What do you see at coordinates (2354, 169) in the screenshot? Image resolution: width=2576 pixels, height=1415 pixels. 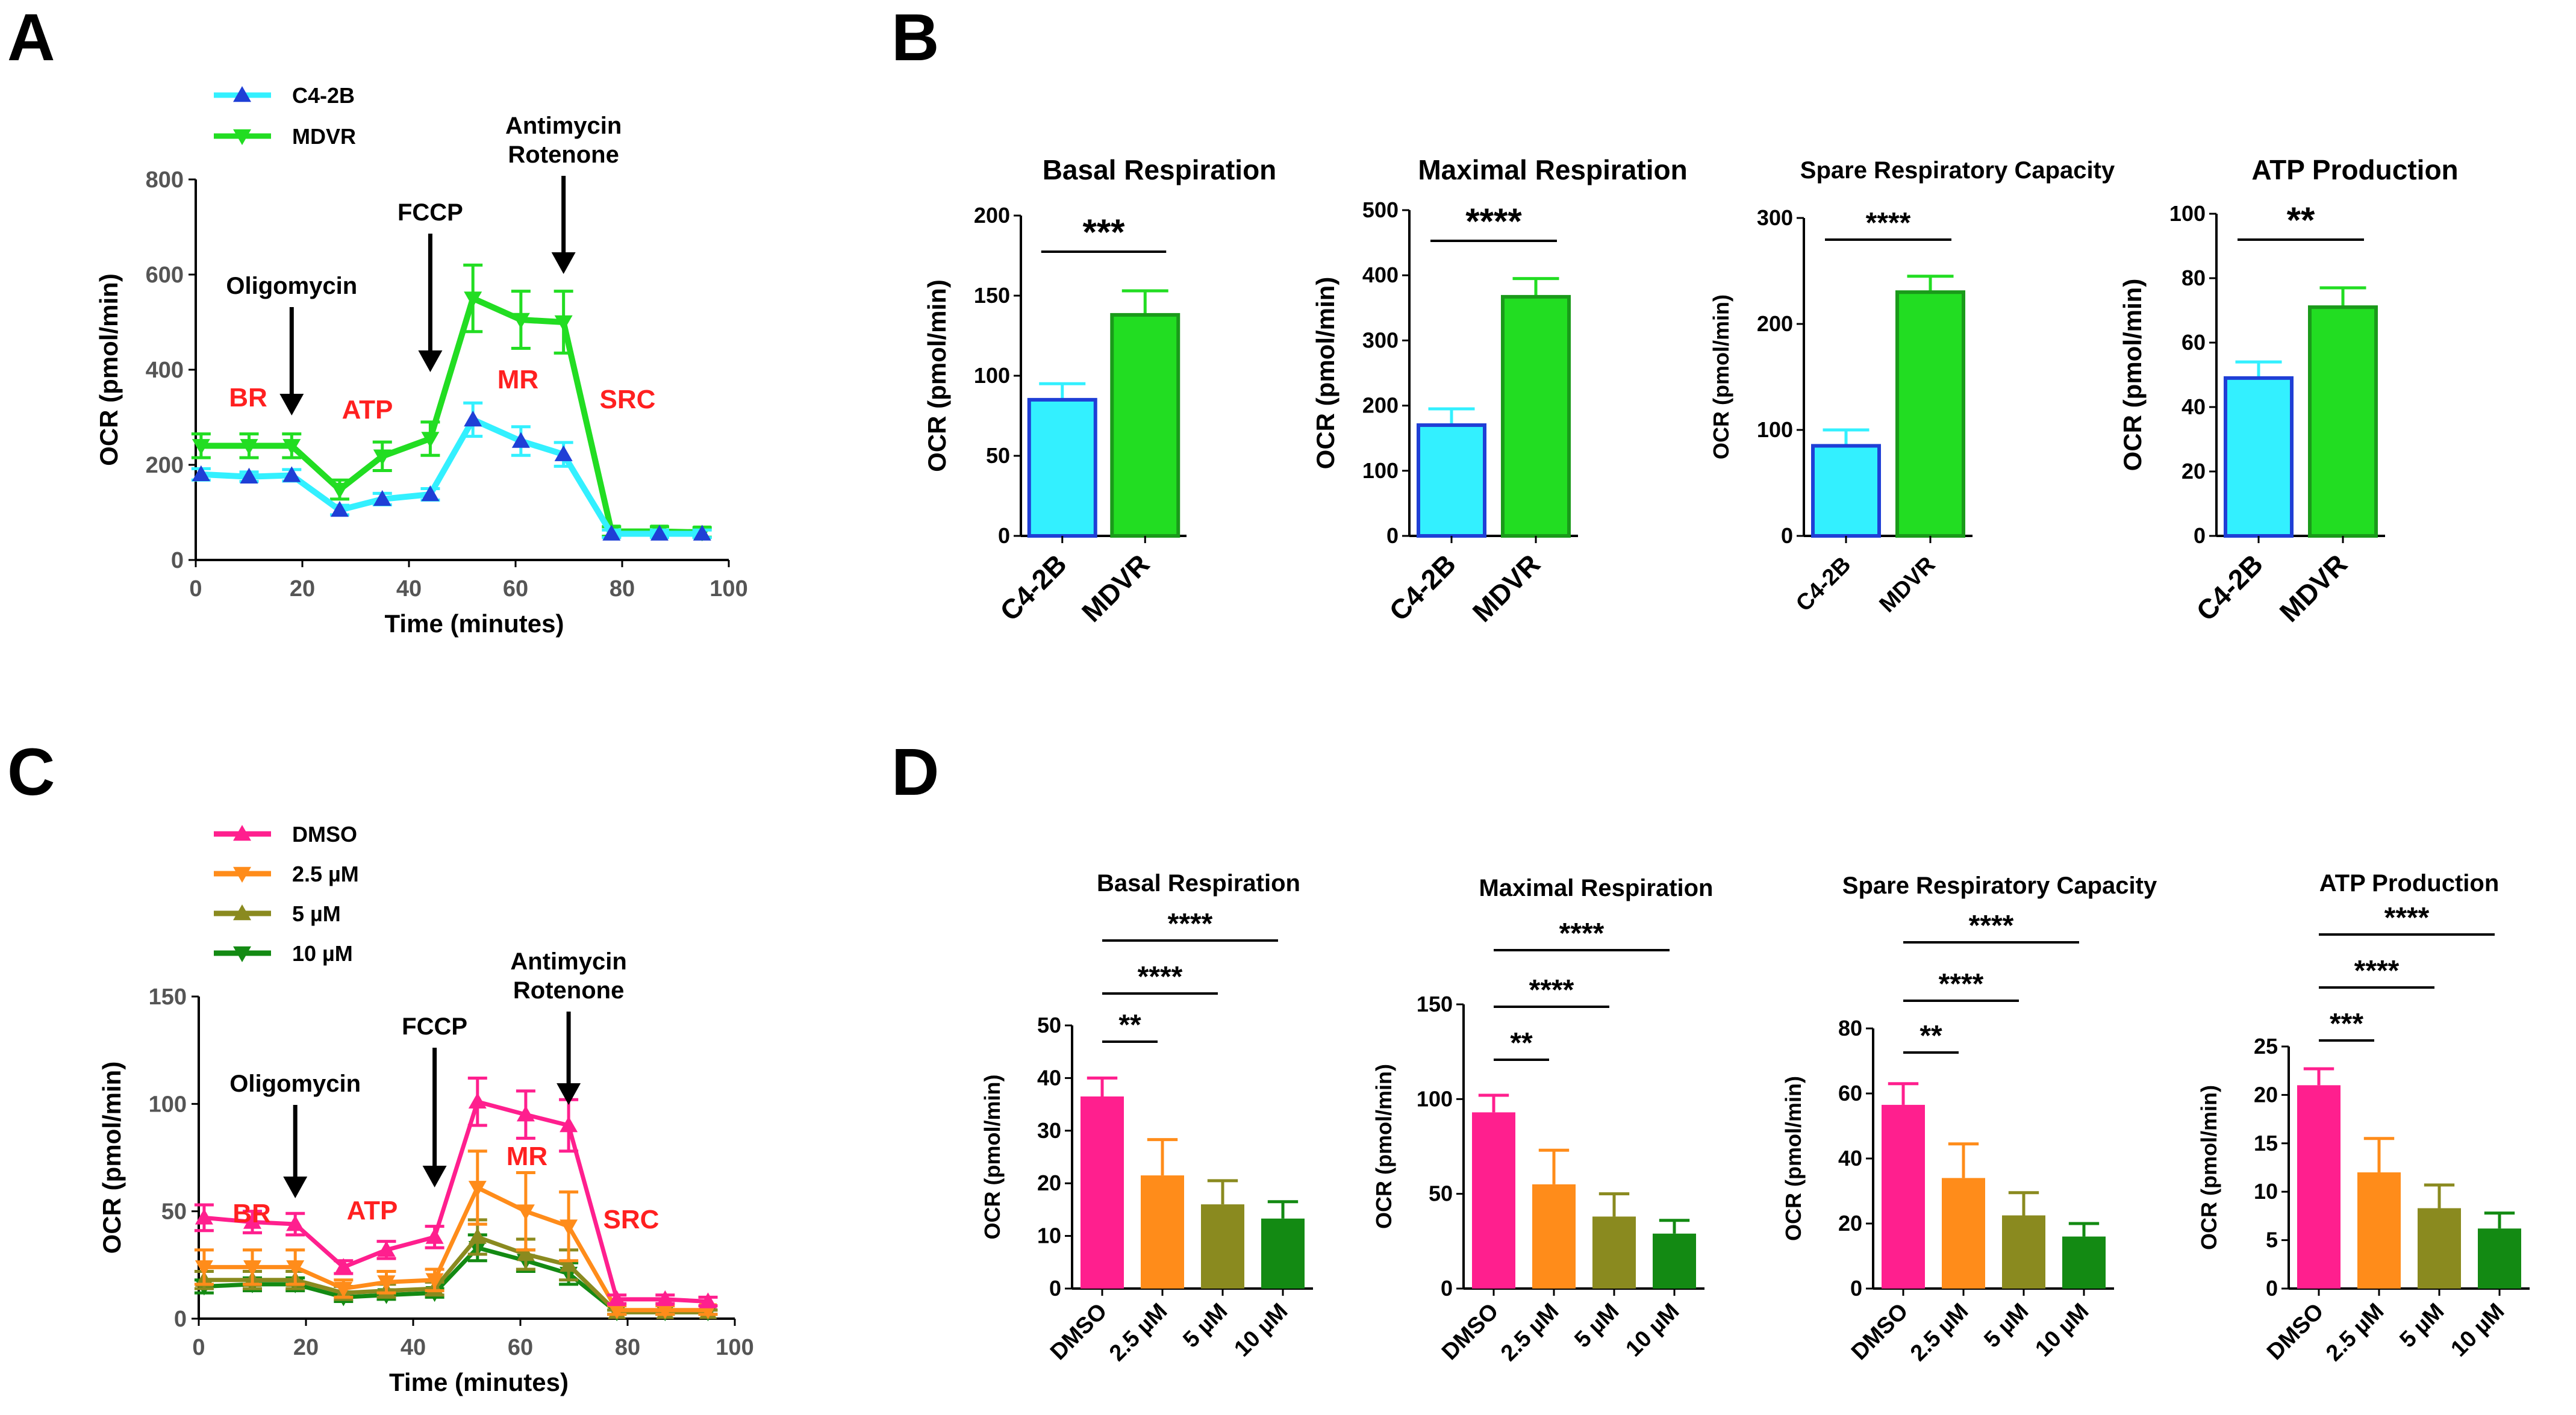 I see `chart-title: ATP Production` at bounding box center [2354, 169].